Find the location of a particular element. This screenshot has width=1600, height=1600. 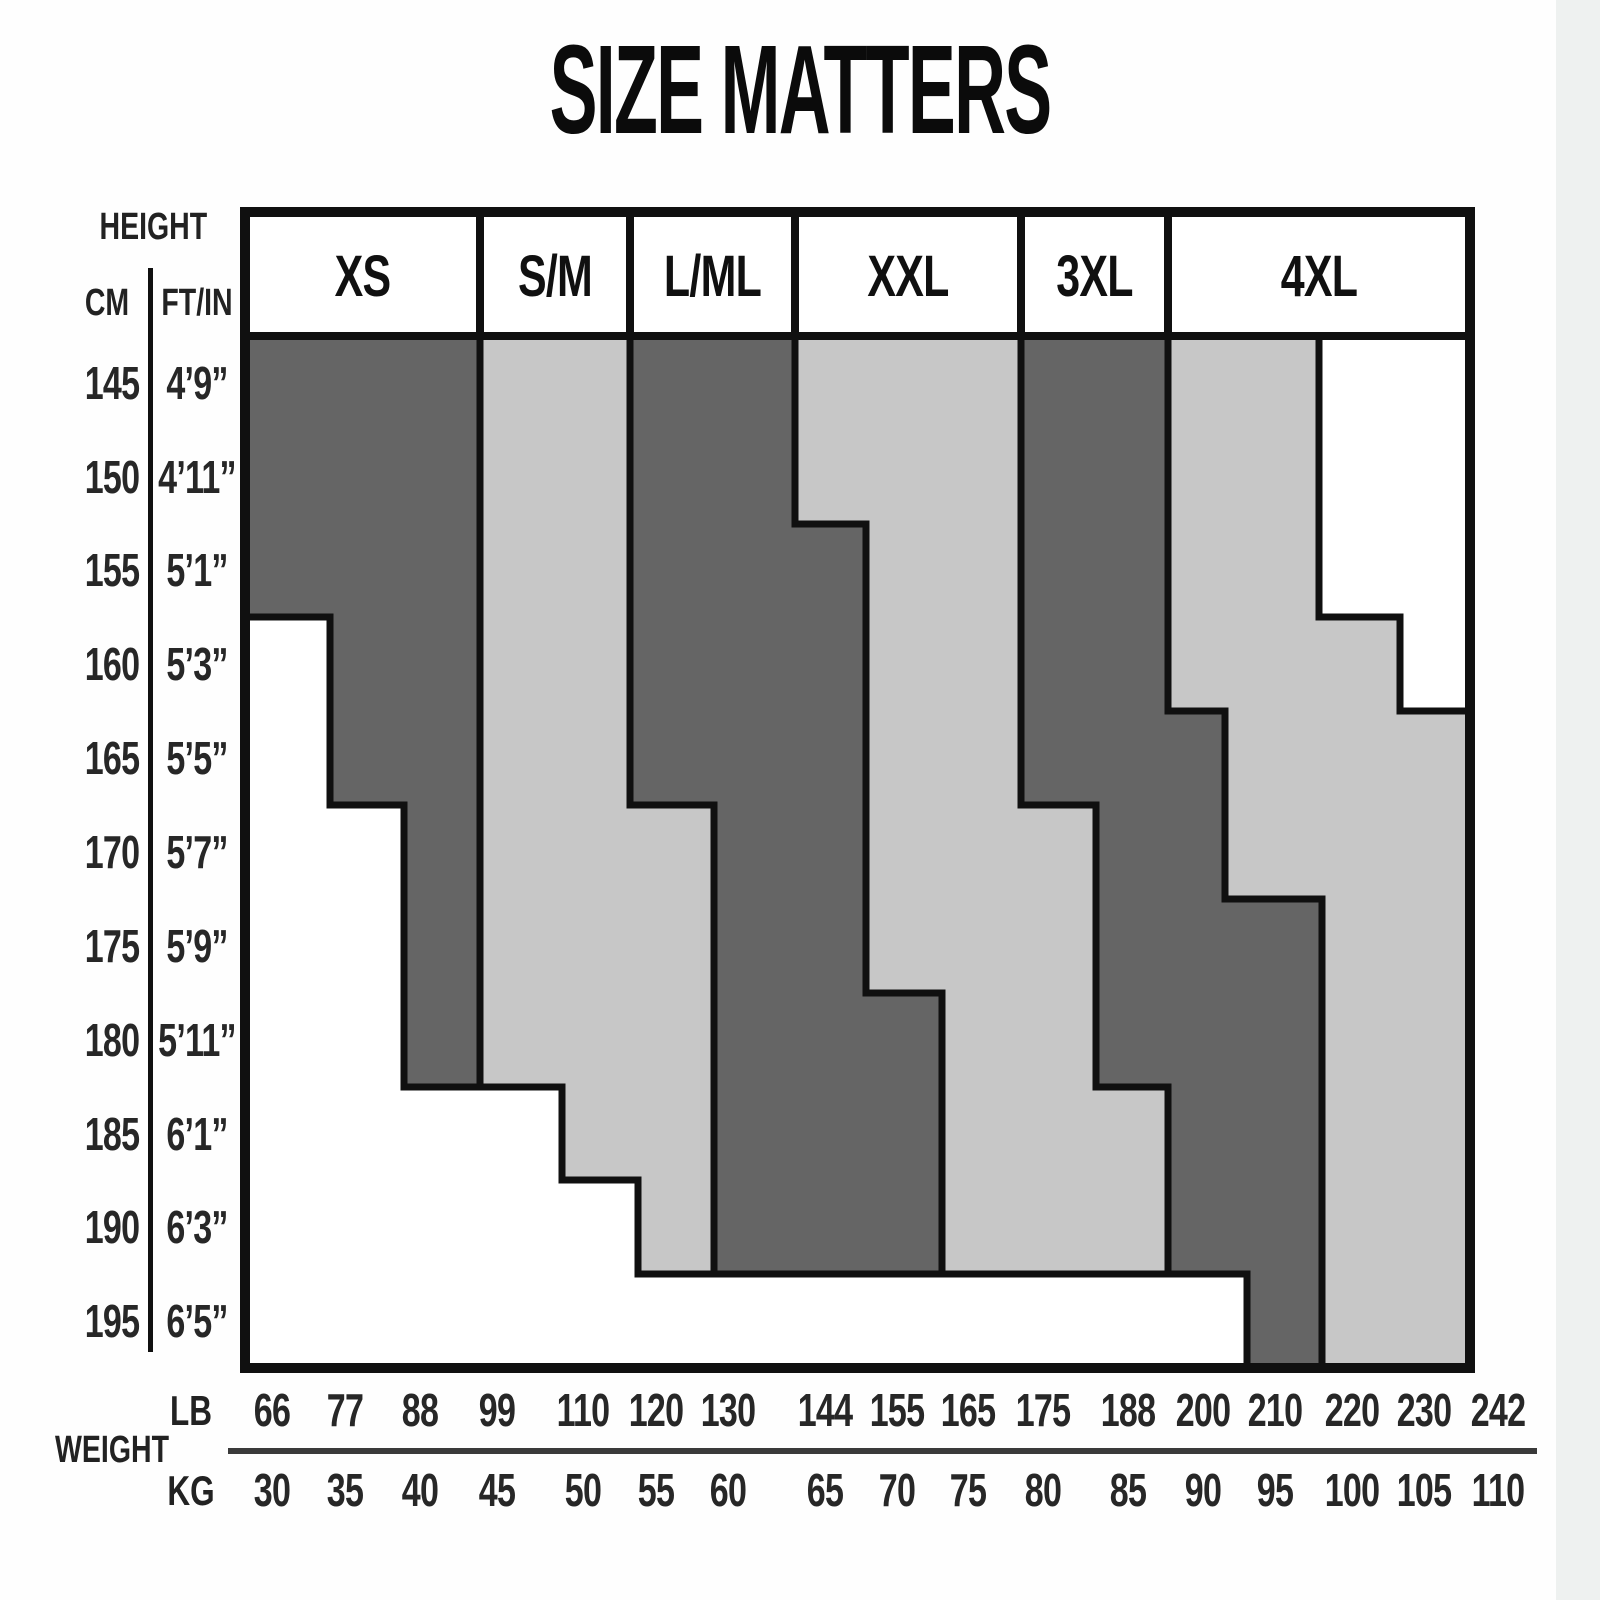

weight-unit-kg: KG is located at coordinates (191, 1490).